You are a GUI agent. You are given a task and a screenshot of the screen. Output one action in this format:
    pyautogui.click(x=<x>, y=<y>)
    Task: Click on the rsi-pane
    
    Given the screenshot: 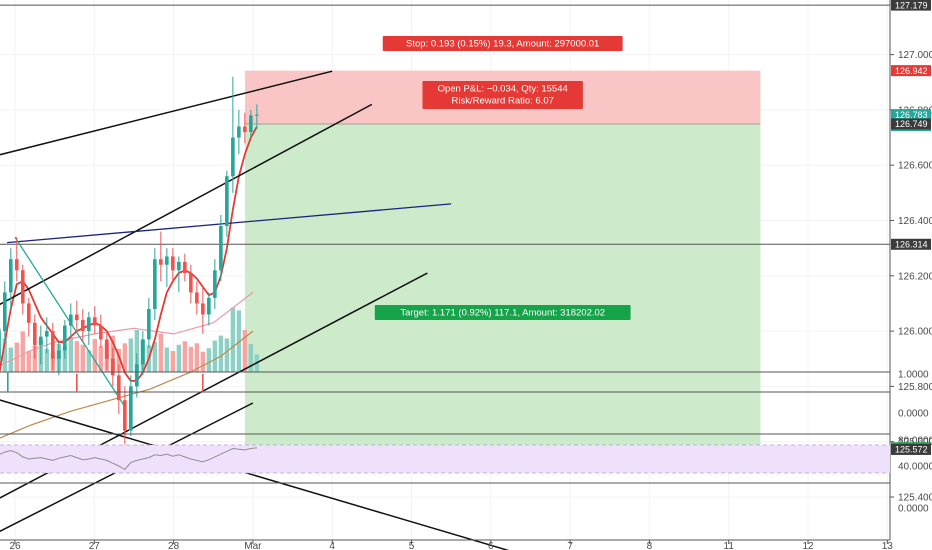 What is the action you would take?
    pyautogui.click(x=445, y=459)
    